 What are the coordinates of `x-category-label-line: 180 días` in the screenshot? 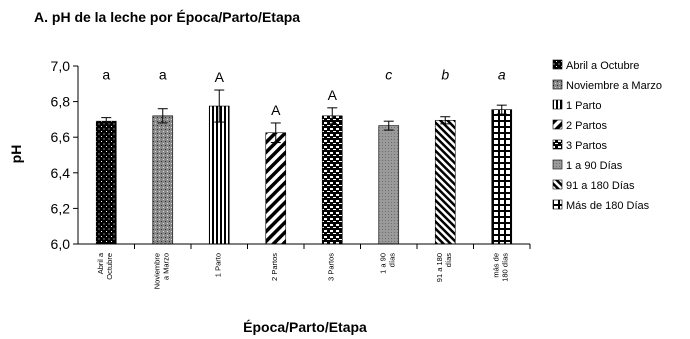 It's located at (504, 267).